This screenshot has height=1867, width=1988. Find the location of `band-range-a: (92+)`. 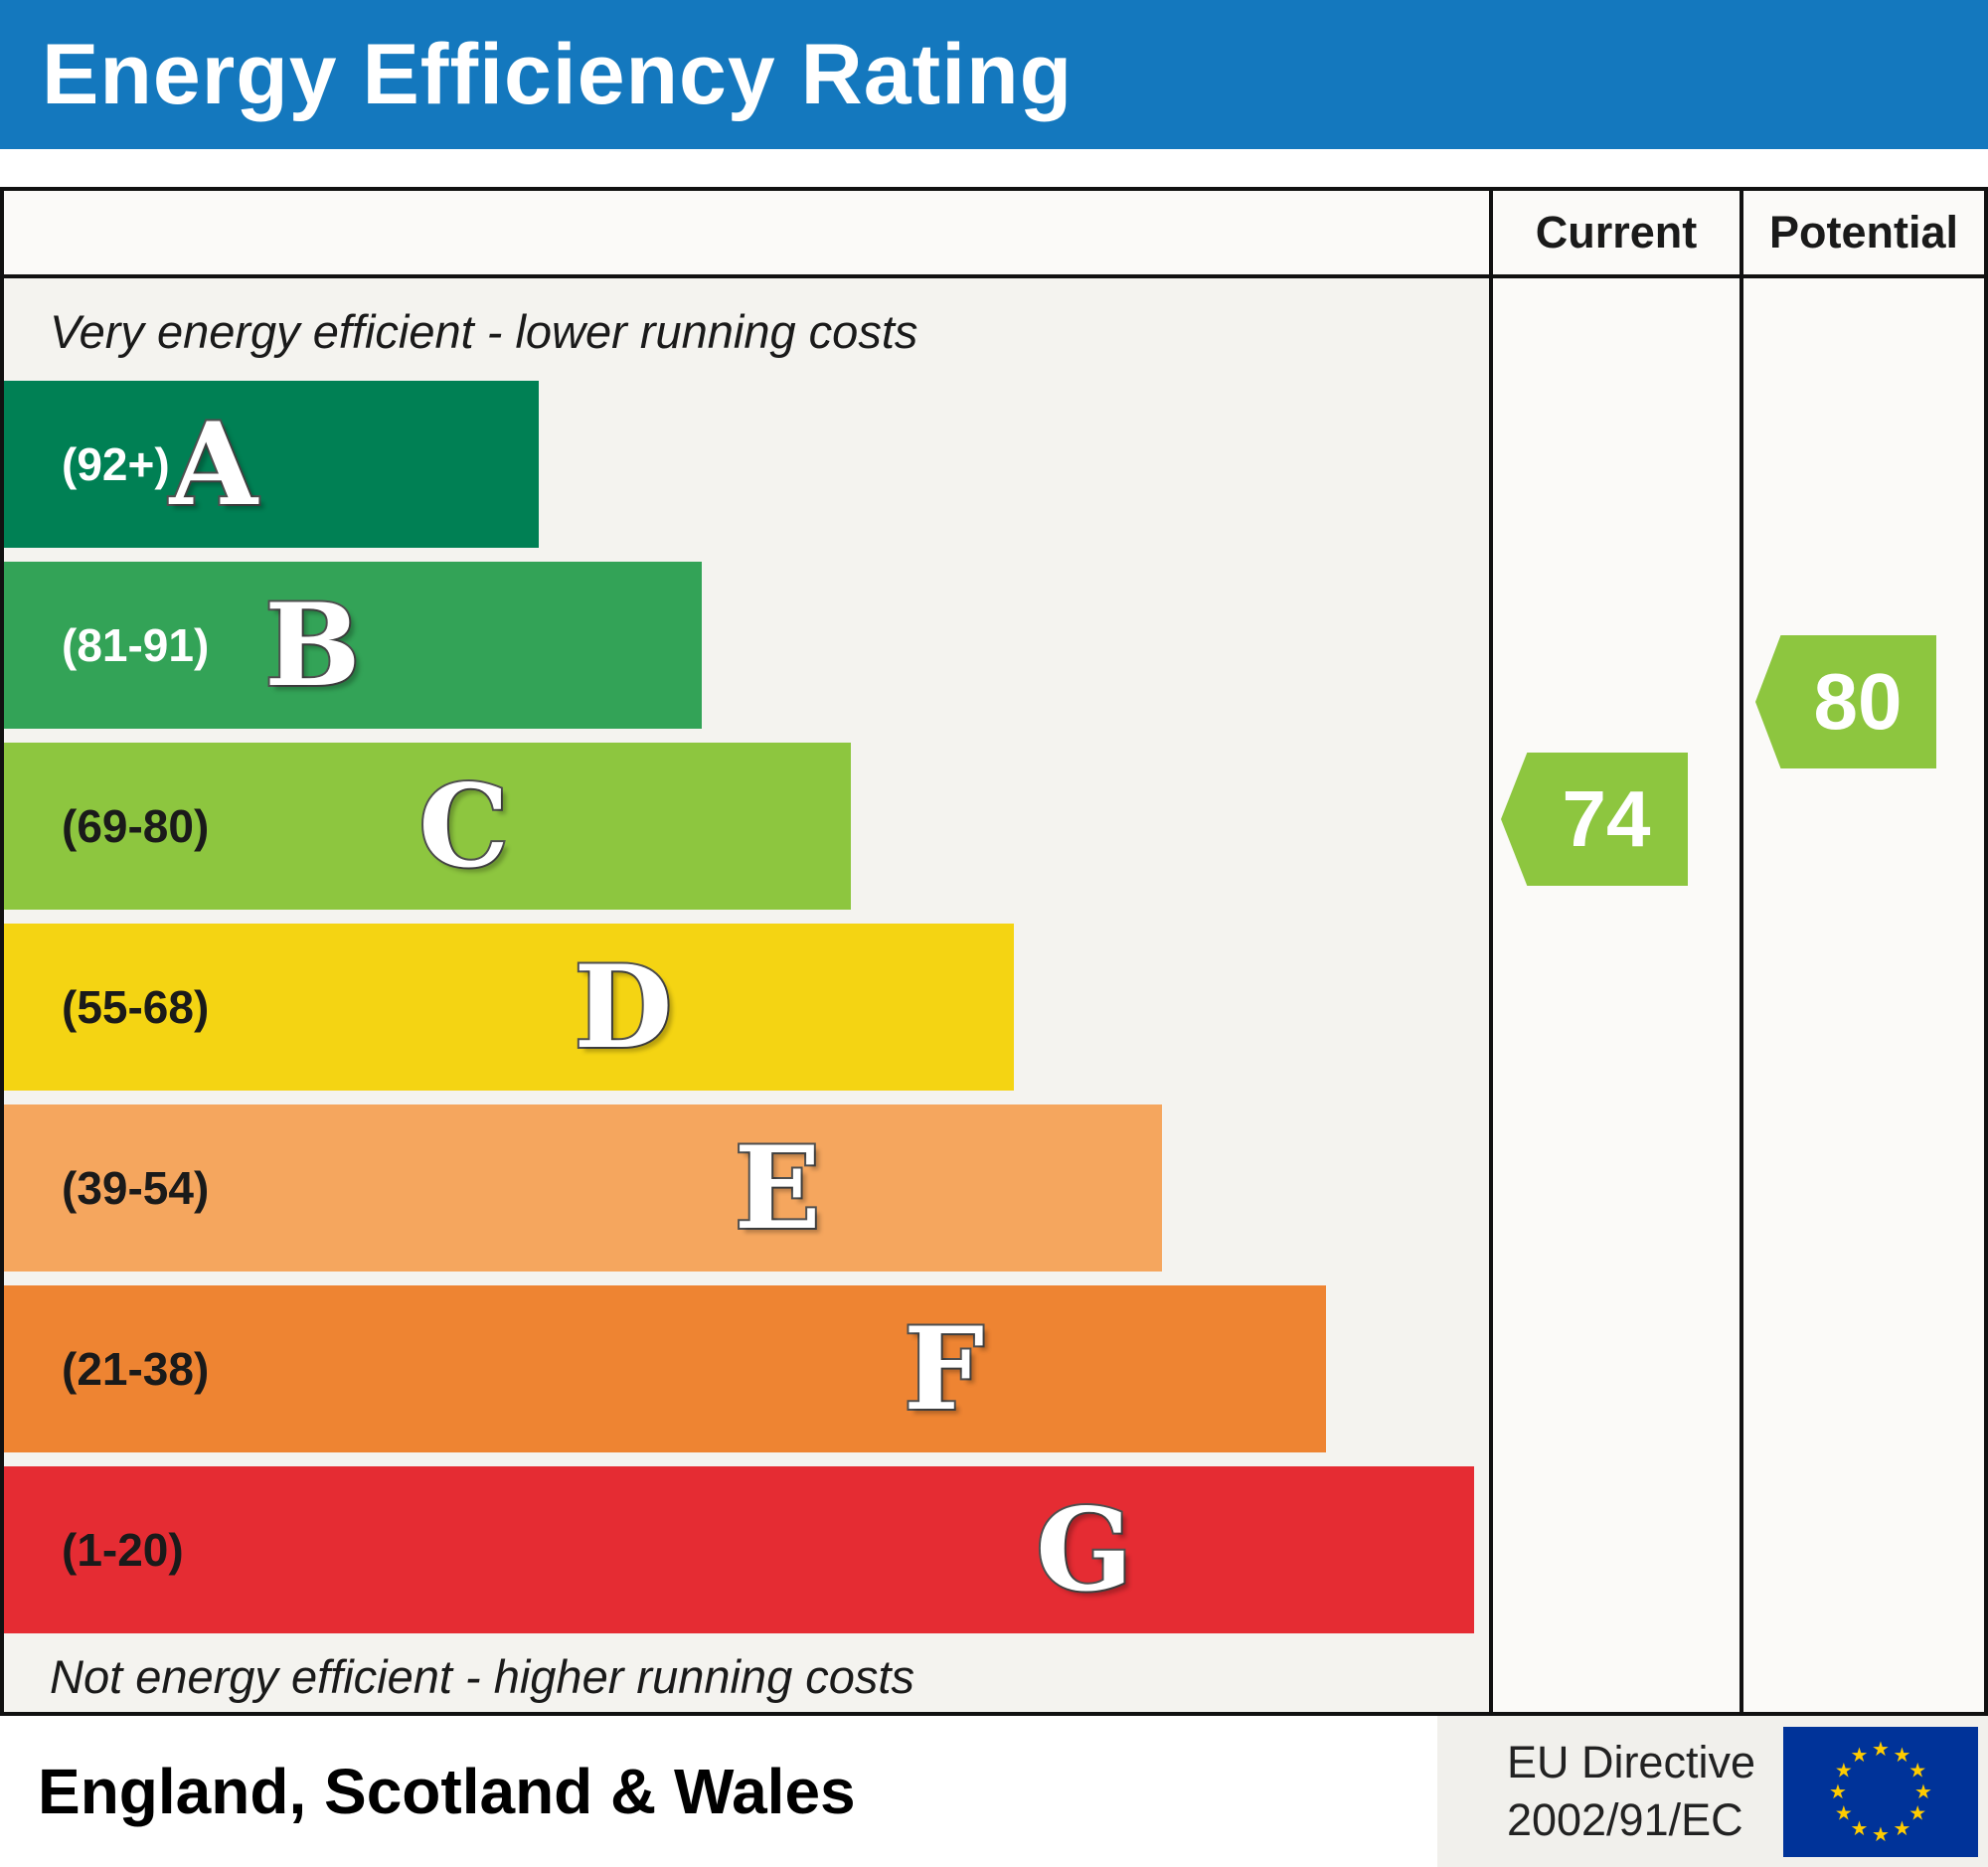

band-range-a: (92+) is located at coordinates (116, 464).